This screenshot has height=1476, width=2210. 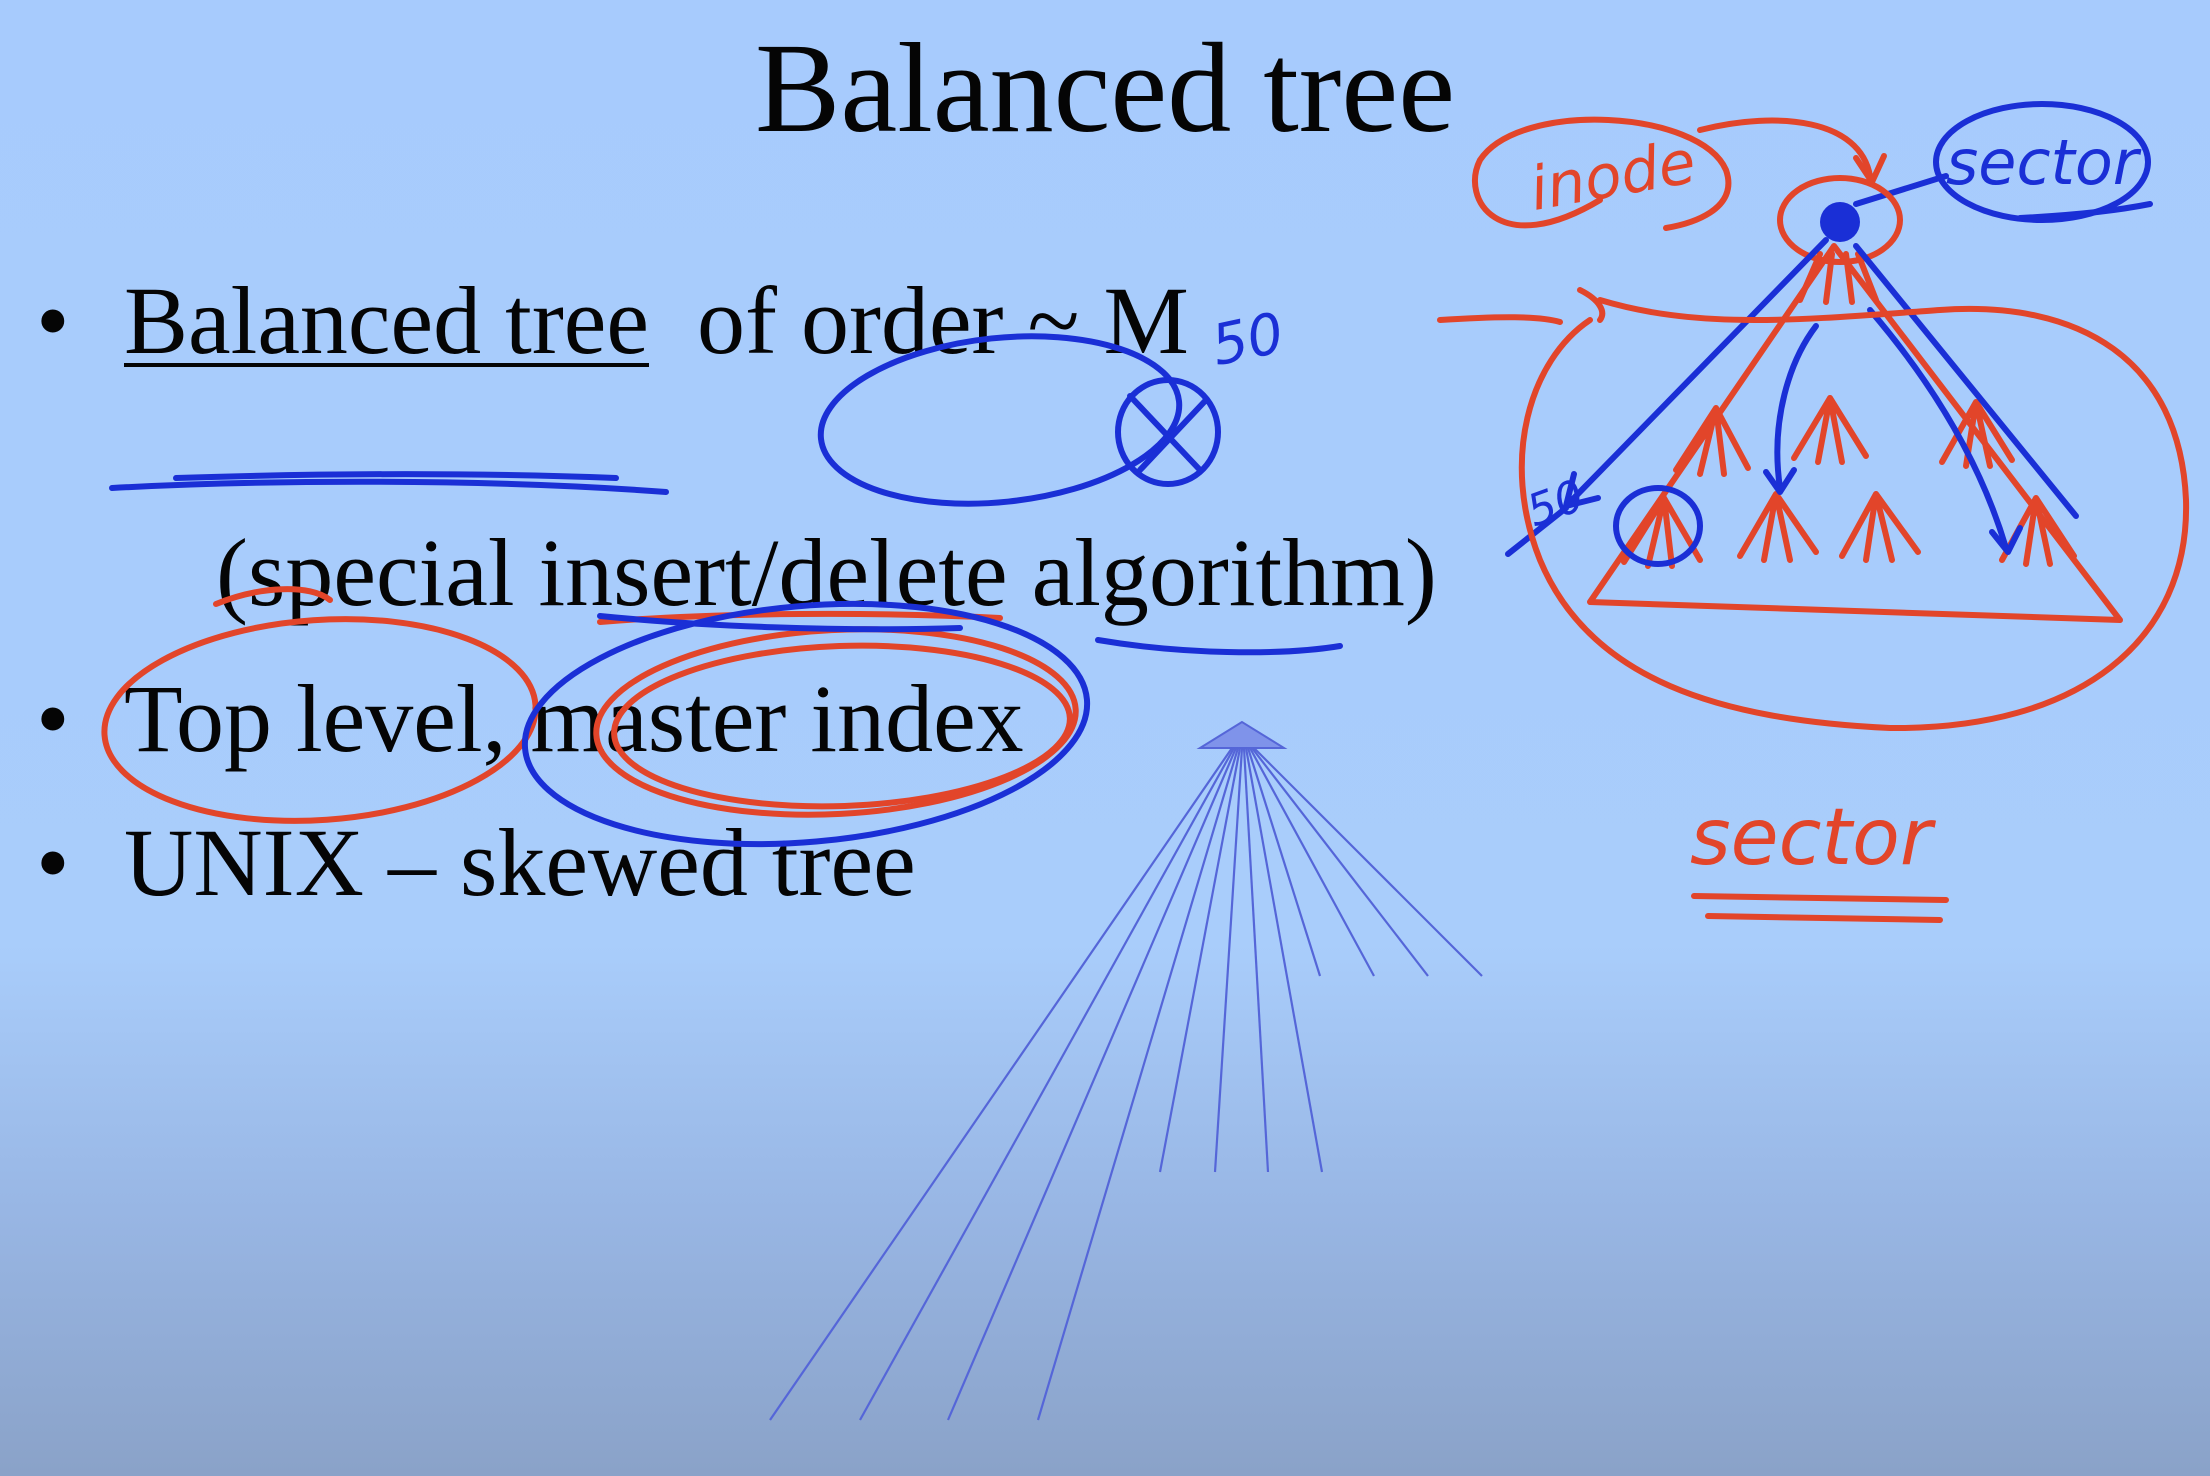 What do you see at coordinates (919, 320) in the screenshot?
I see `bullet-1-suffix: of order ~ M` at bounding box center [919, 320].